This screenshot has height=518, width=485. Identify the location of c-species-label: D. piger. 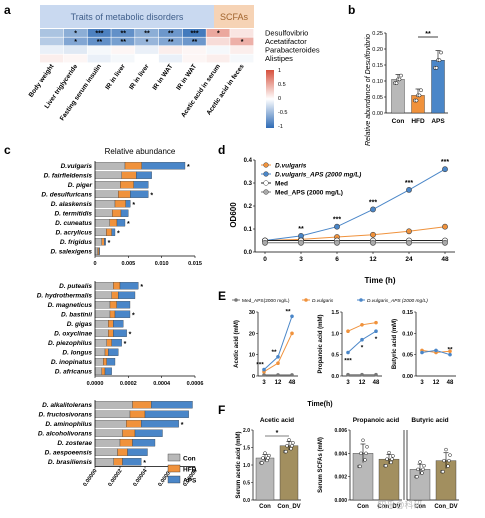
(80, 185).